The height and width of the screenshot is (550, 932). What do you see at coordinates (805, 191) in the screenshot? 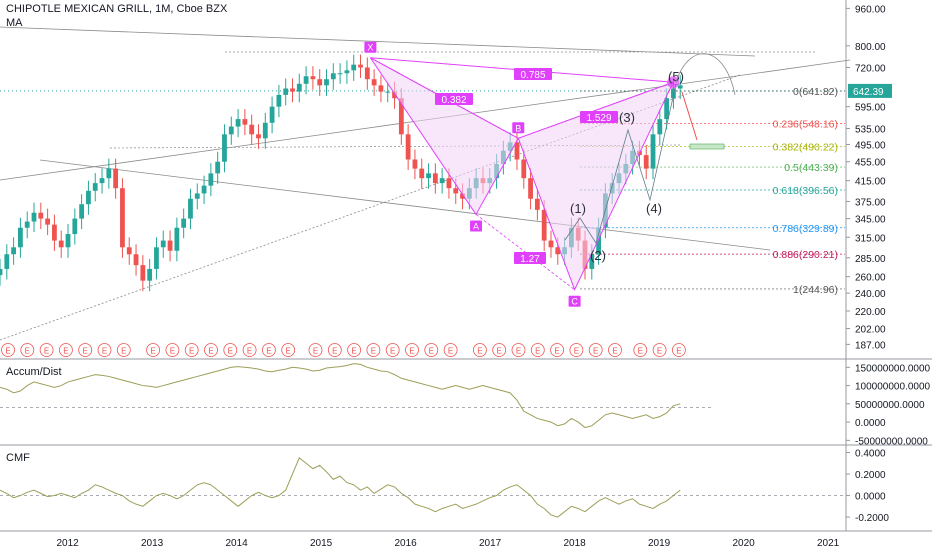
I see `fib-level-label: 0.618(396.56)` at bounding box center [805, 191].